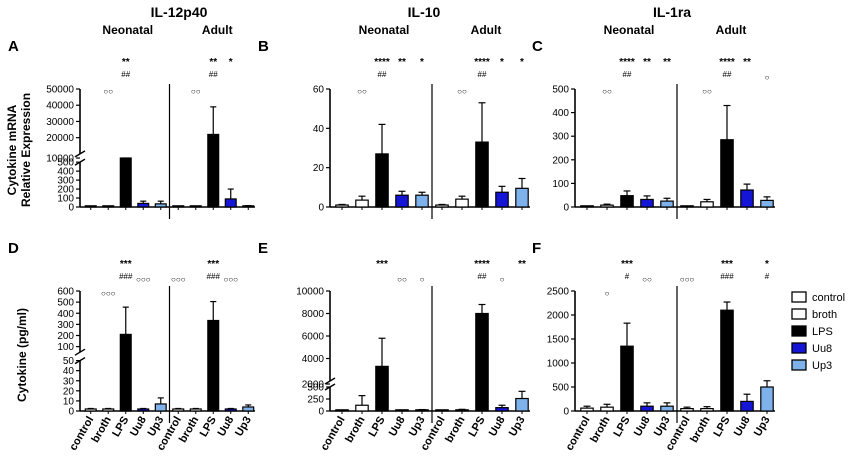 This screenshot has width=856, height=475. I want to click on y-tick-label: 60, so click(319, 90).